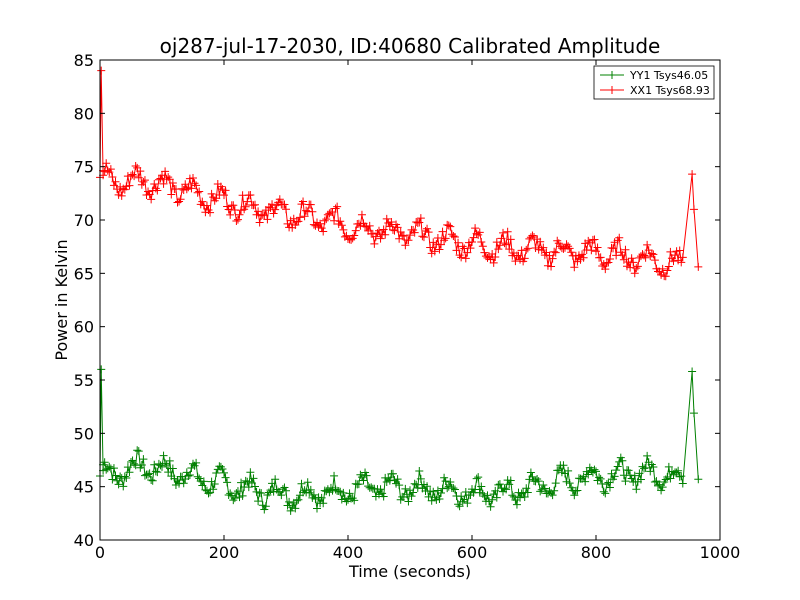 The image size is (800, 600). Describe the element at coordinates (84, 433) in the screenshot. I see `y-tick-label: 50` at that location.